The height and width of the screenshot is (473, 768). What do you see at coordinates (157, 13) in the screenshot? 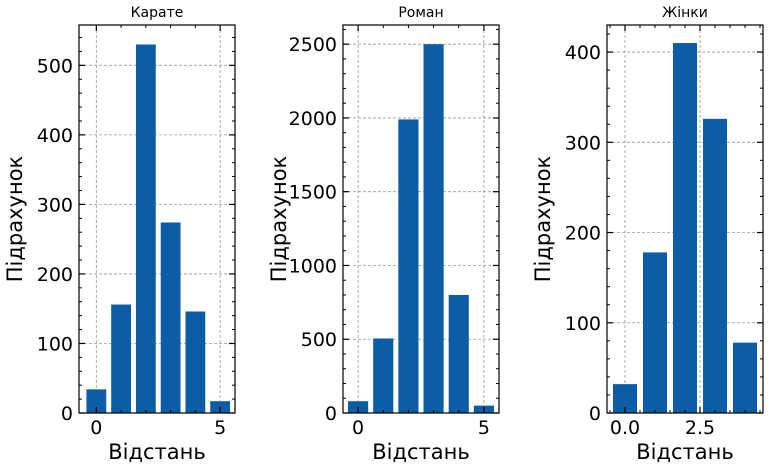
I see `chart-title: Карате` at bounding box center [157, 13].